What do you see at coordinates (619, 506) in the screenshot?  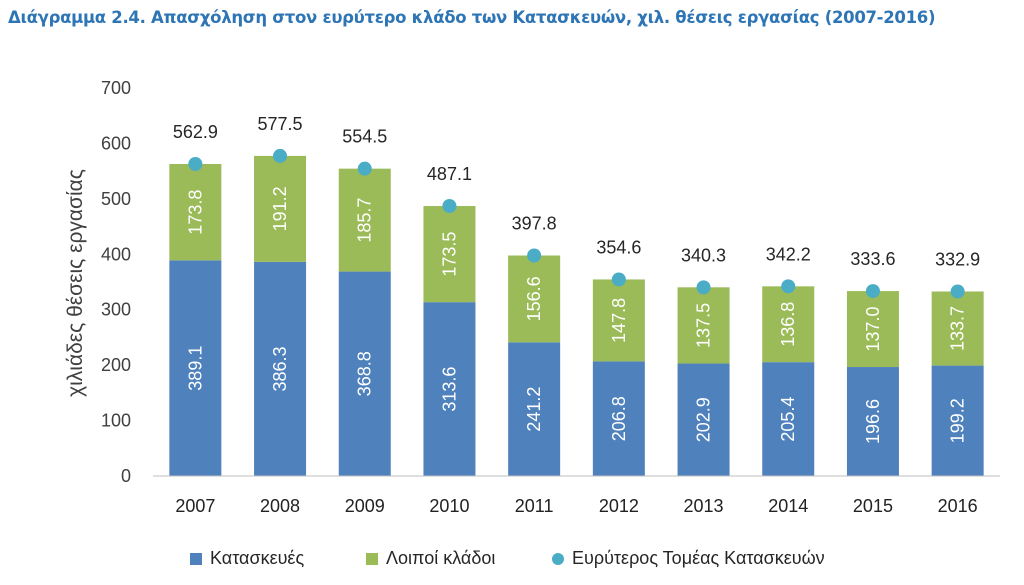 I see `x-tick-label: 2012` at bounding box center [619, 506].